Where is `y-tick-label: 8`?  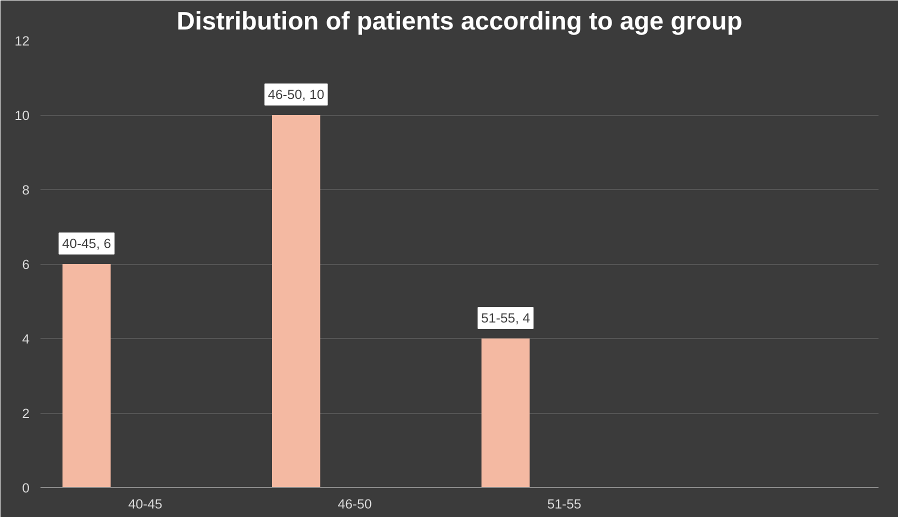 y-tick-label: 8 is located at coordinates (26, 190).